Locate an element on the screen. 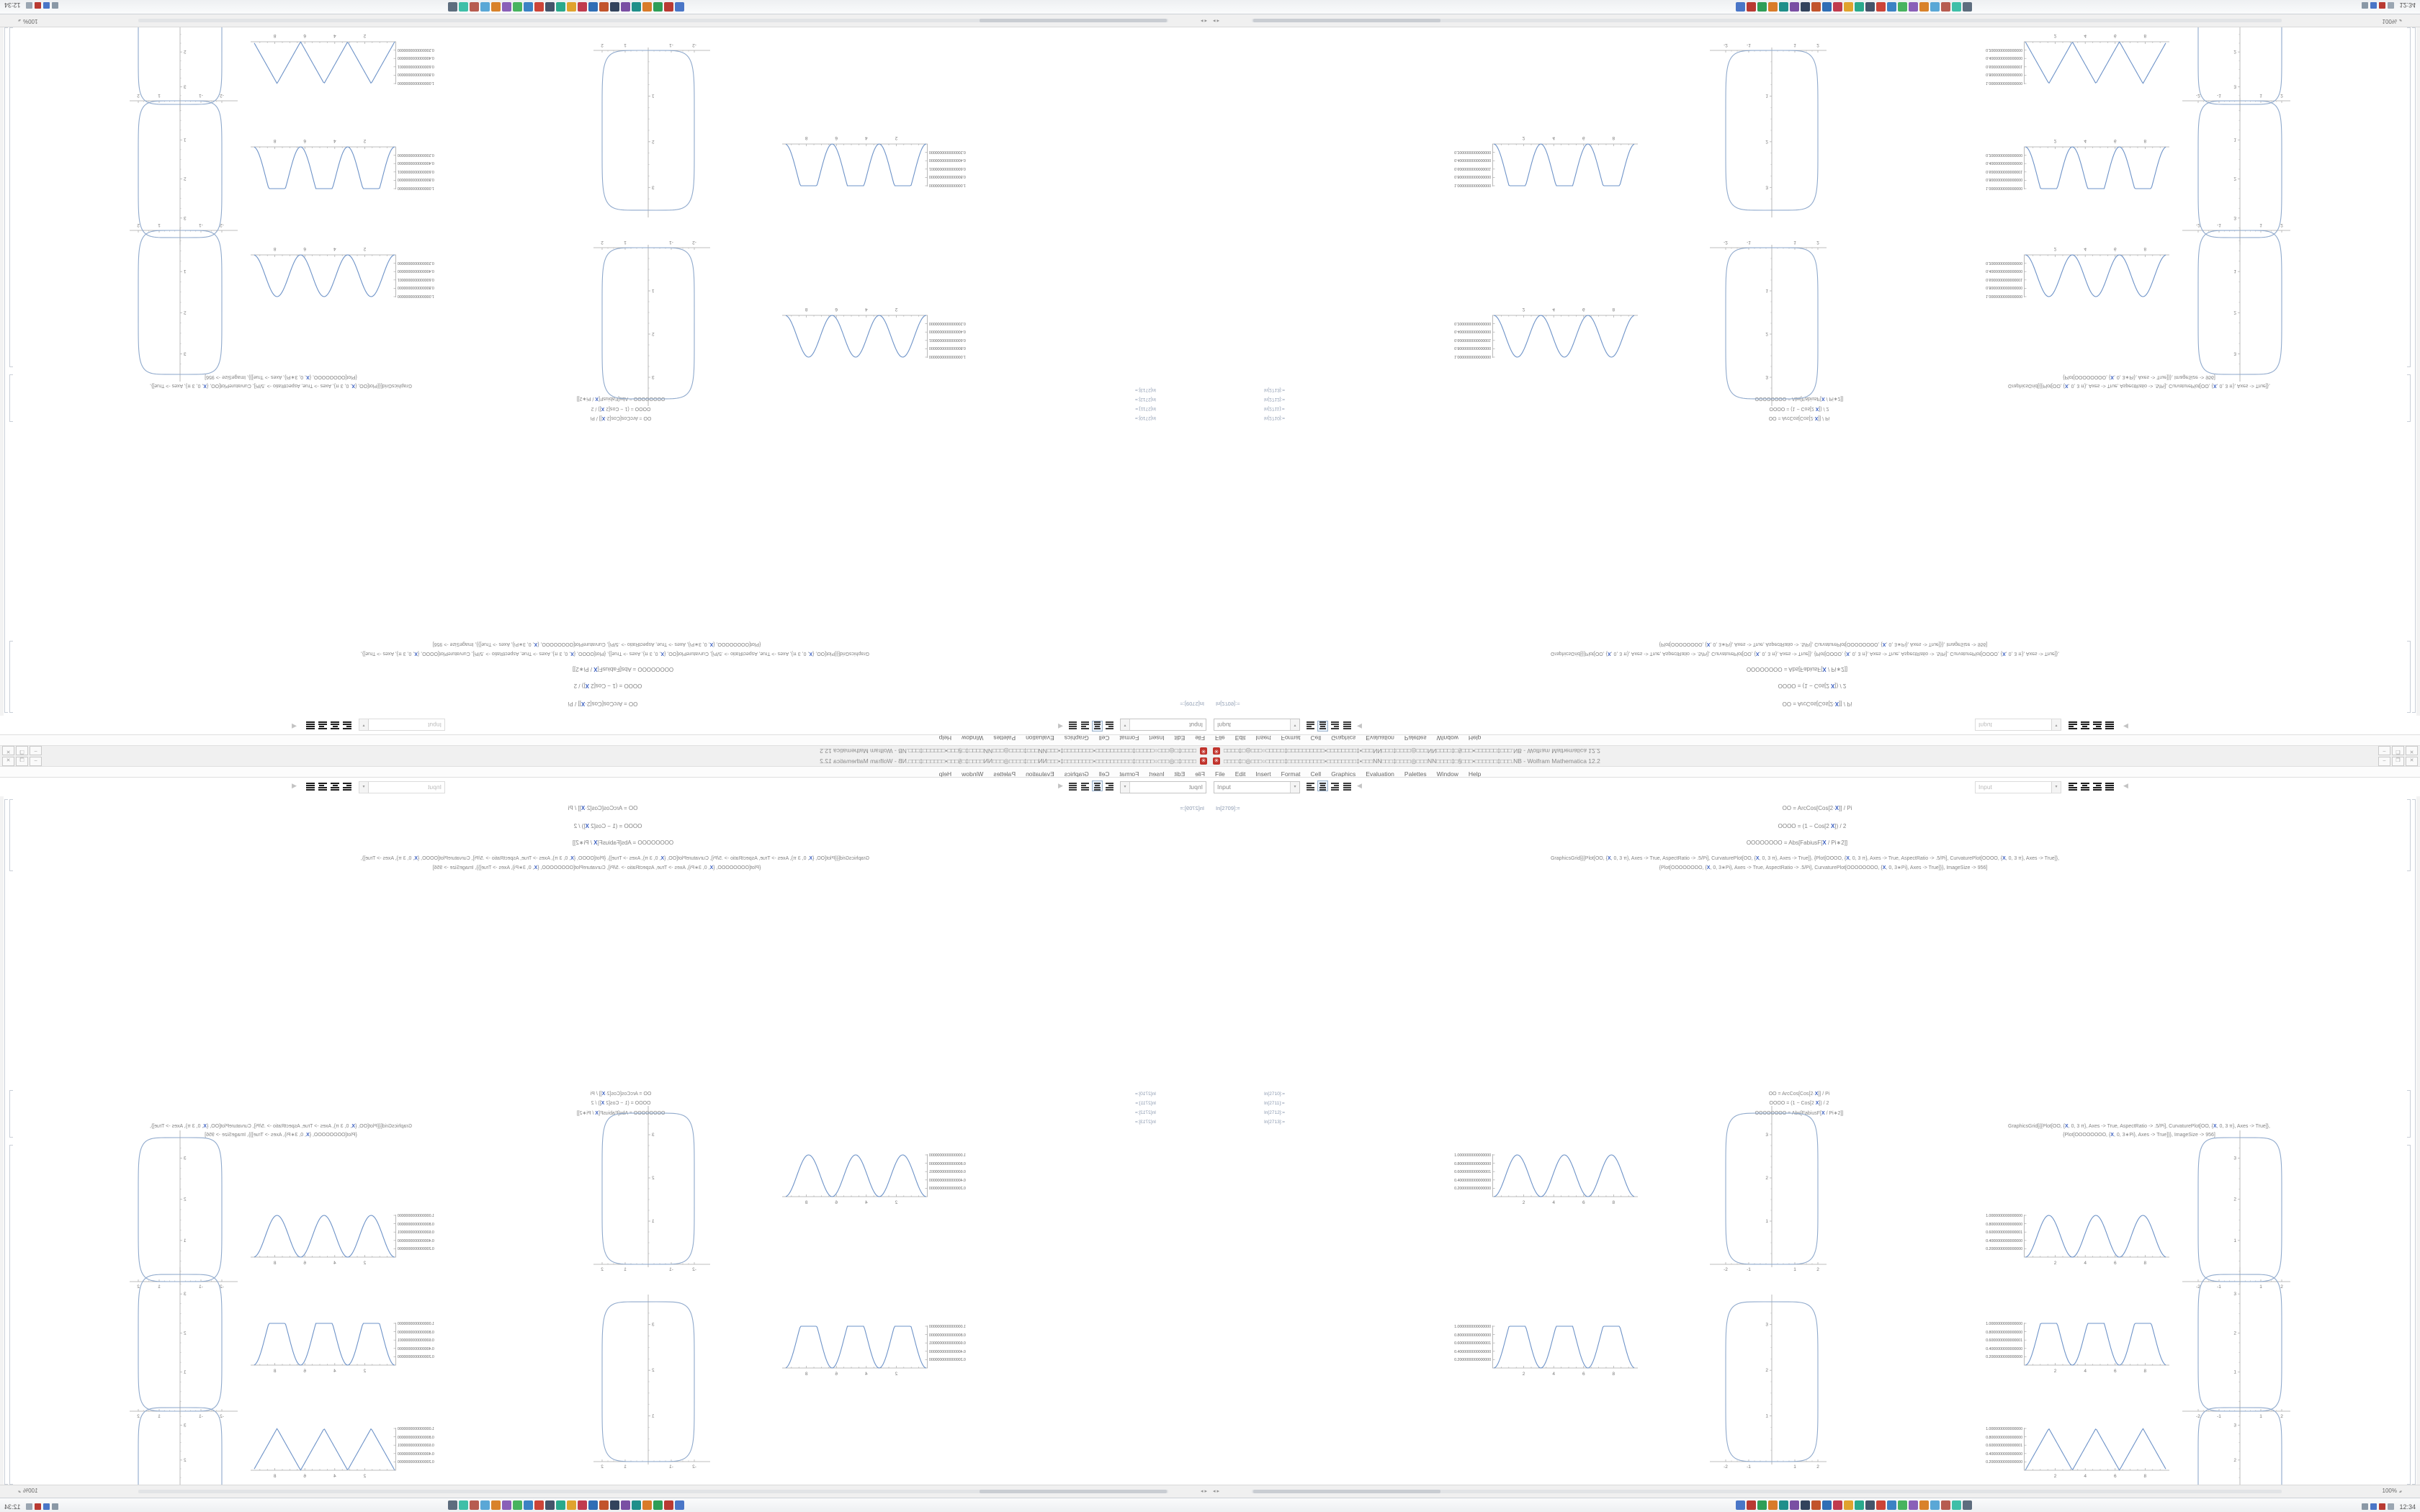  back-triangle-icon: ◀ is located at coordinates (1060, 726).